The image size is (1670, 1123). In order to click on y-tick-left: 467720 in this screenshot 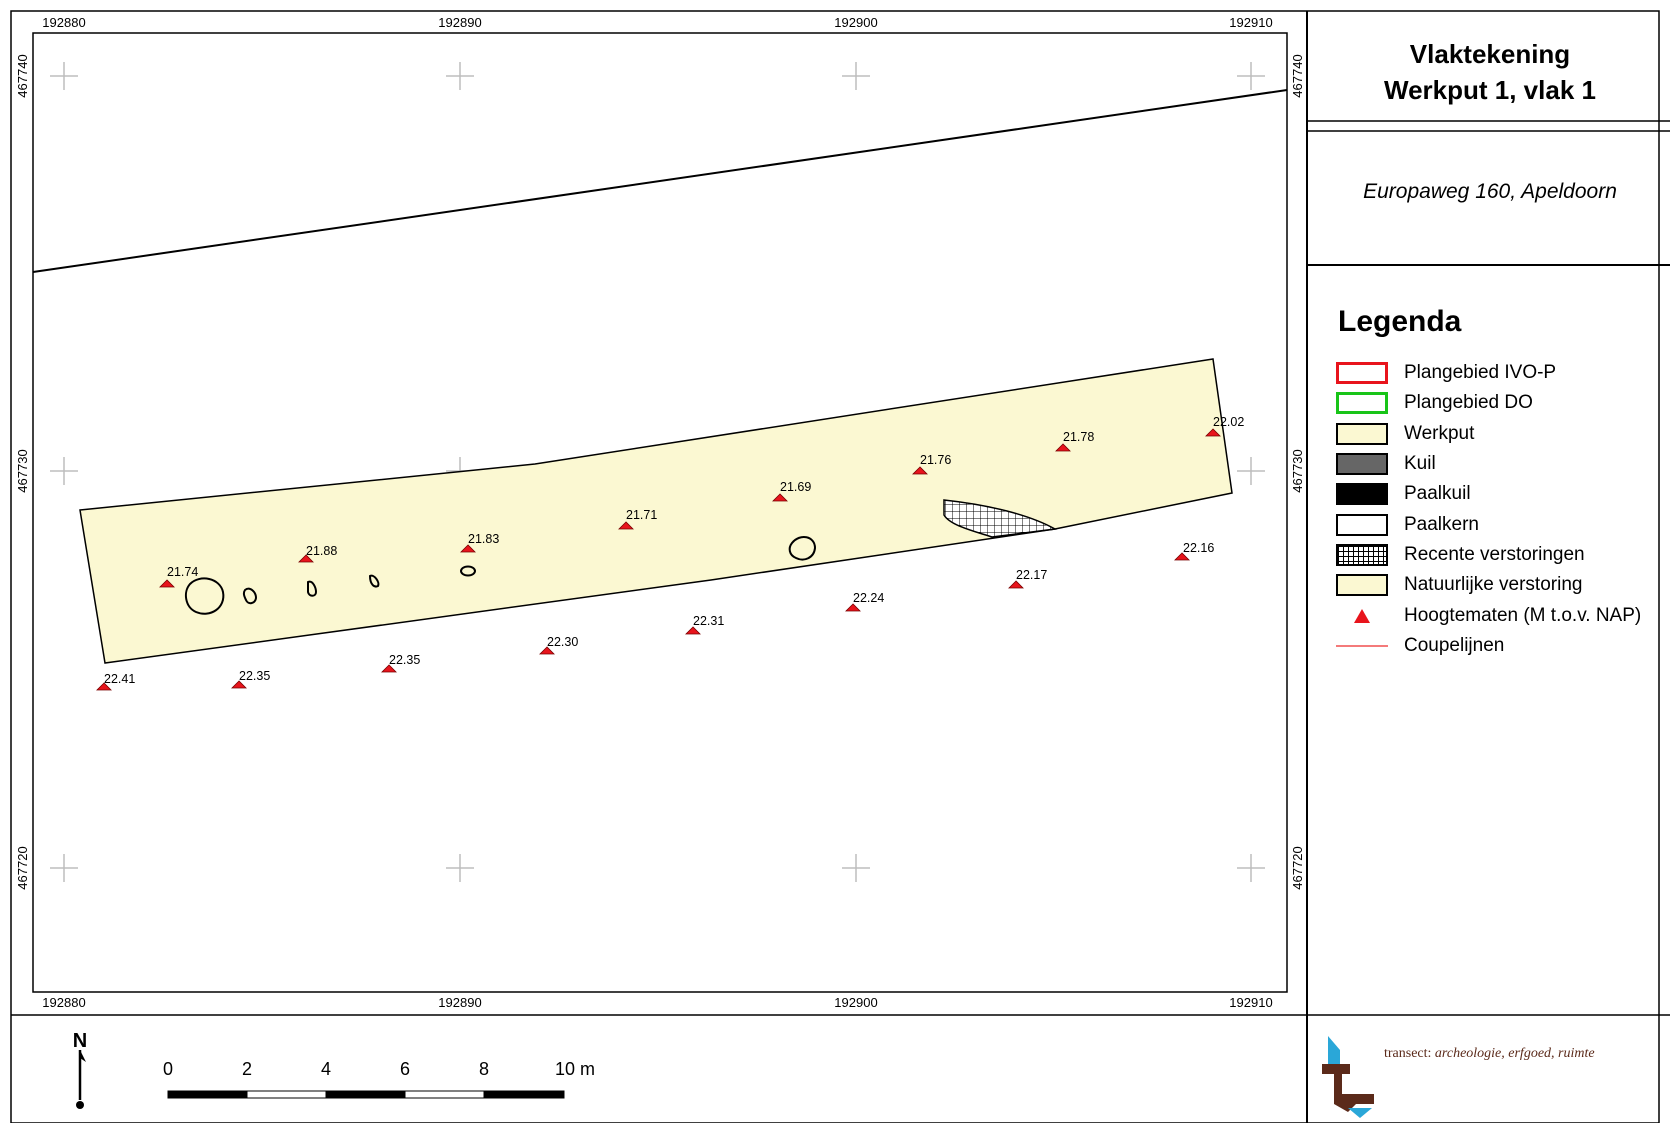, I will do `click(22, 867)`.